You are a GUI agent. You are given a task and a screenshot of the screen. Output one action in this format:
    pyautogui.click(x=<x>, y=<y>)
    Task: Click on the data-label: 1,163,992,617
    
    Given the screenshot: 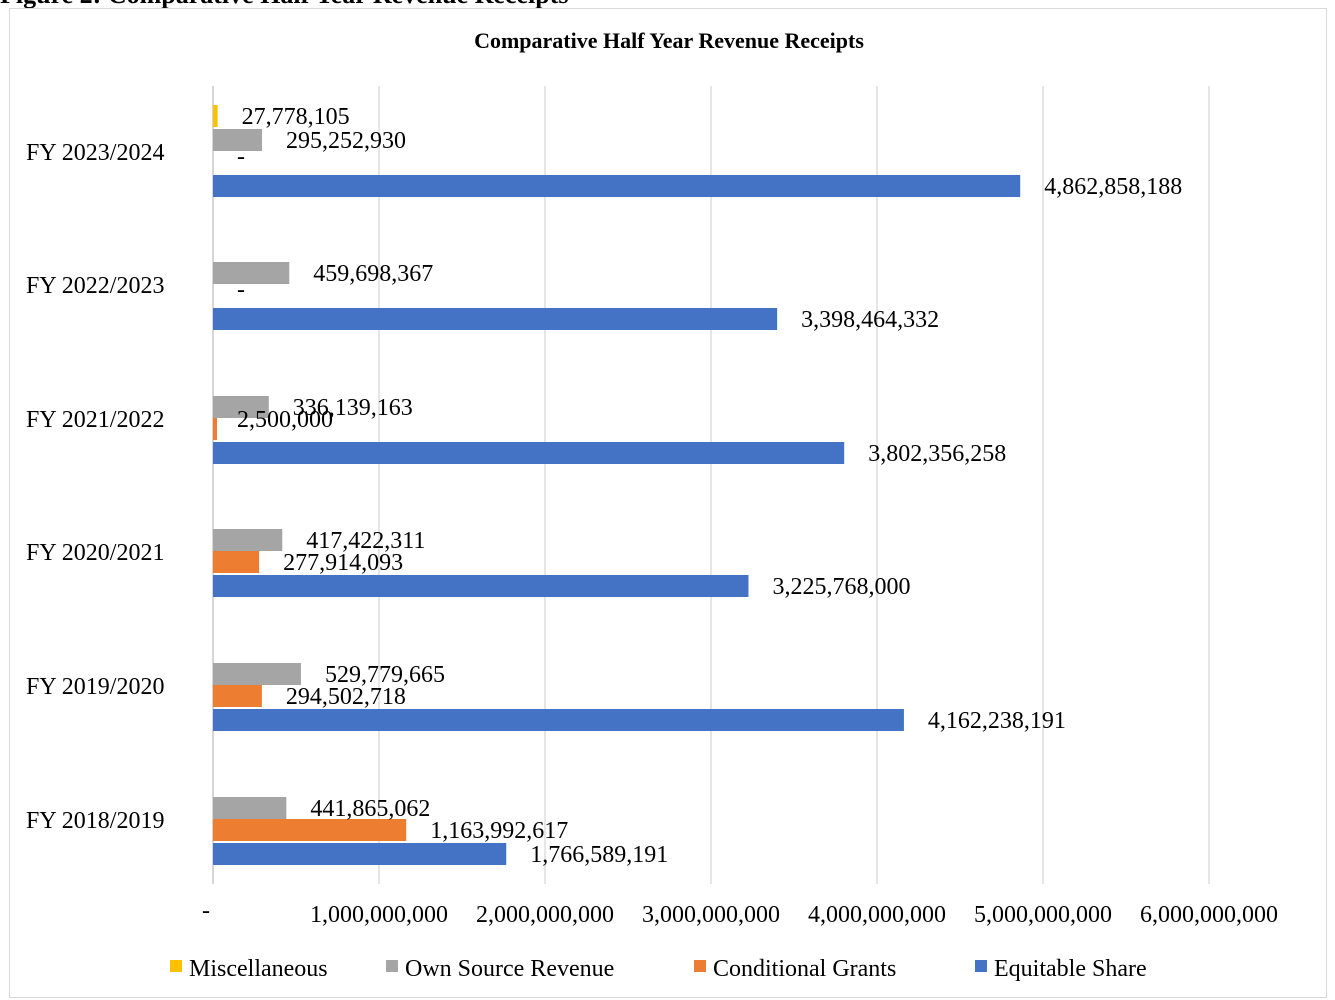 What is the action you would take?
    pyautogui.click(x=499, y=831)
    